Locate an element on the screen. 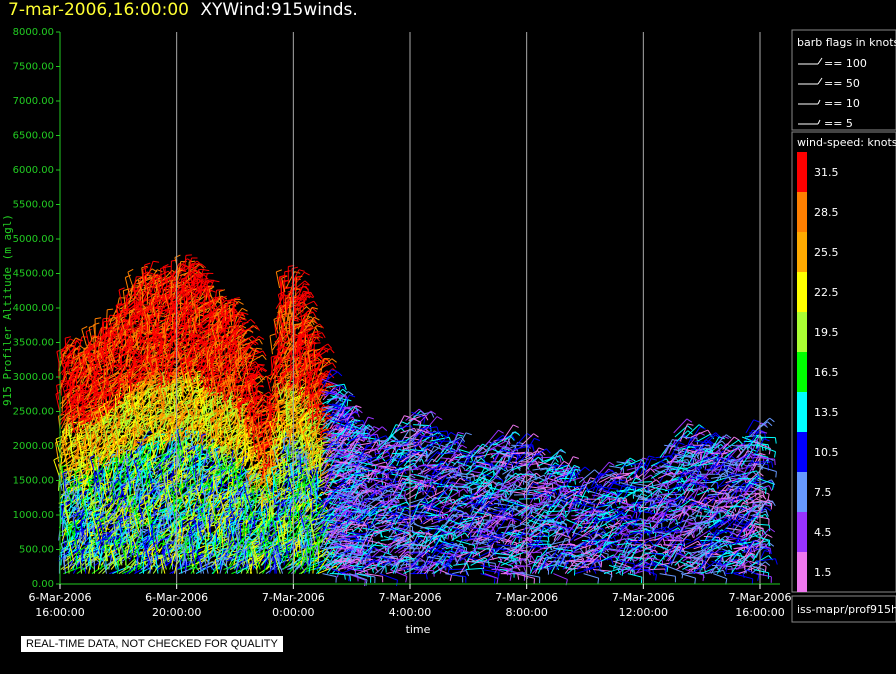 The image size is (896, 674). header-title: XYWind:915winds. is located at coordinates (279, 10).